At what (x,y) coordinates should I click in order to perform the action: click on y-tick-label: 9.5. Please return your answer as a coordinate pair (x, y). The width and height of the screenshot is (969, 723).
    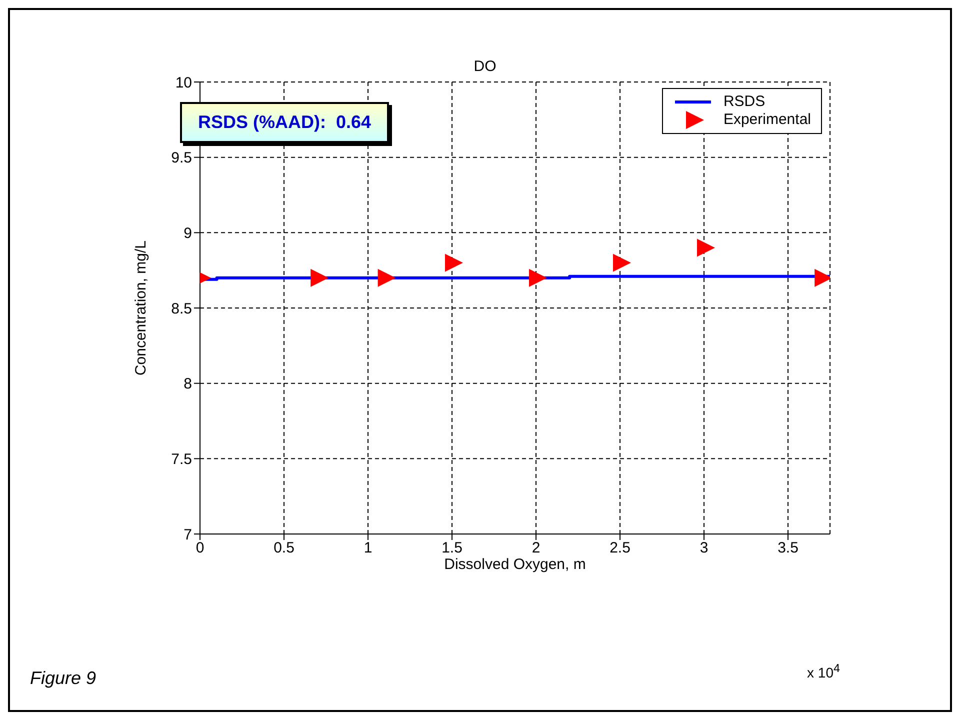
    Looking at the image, I should click on (181, 158).